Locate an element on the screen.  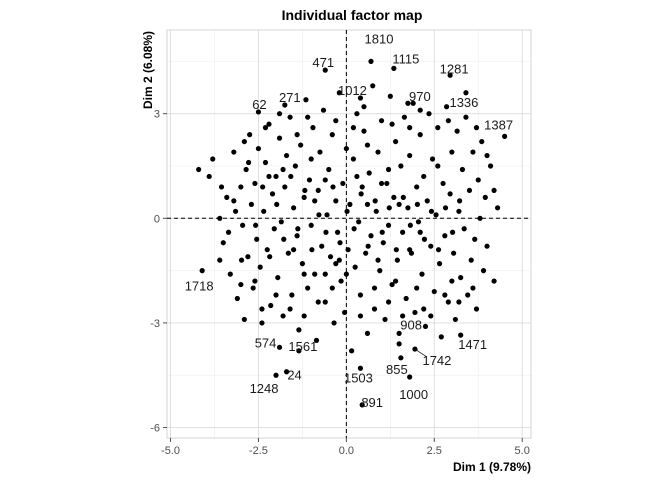
x-tick-label: 5.0 is located at coordinates (522, 451).